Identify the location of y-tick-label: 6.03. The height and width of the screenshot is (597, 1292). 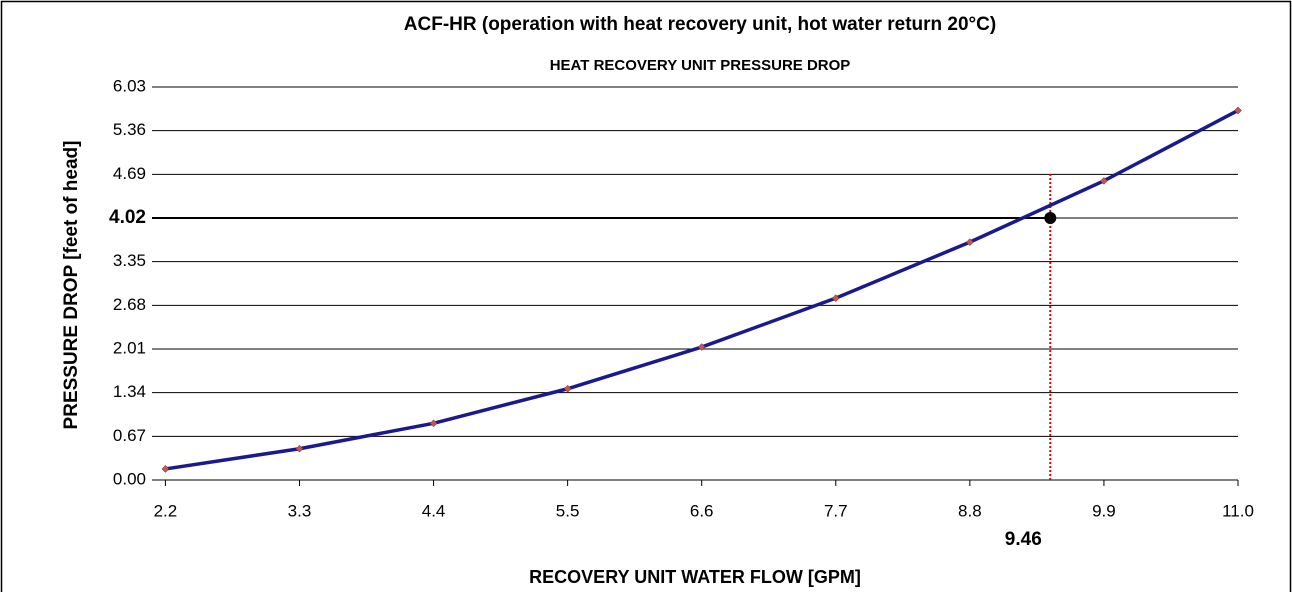
(129, 85).